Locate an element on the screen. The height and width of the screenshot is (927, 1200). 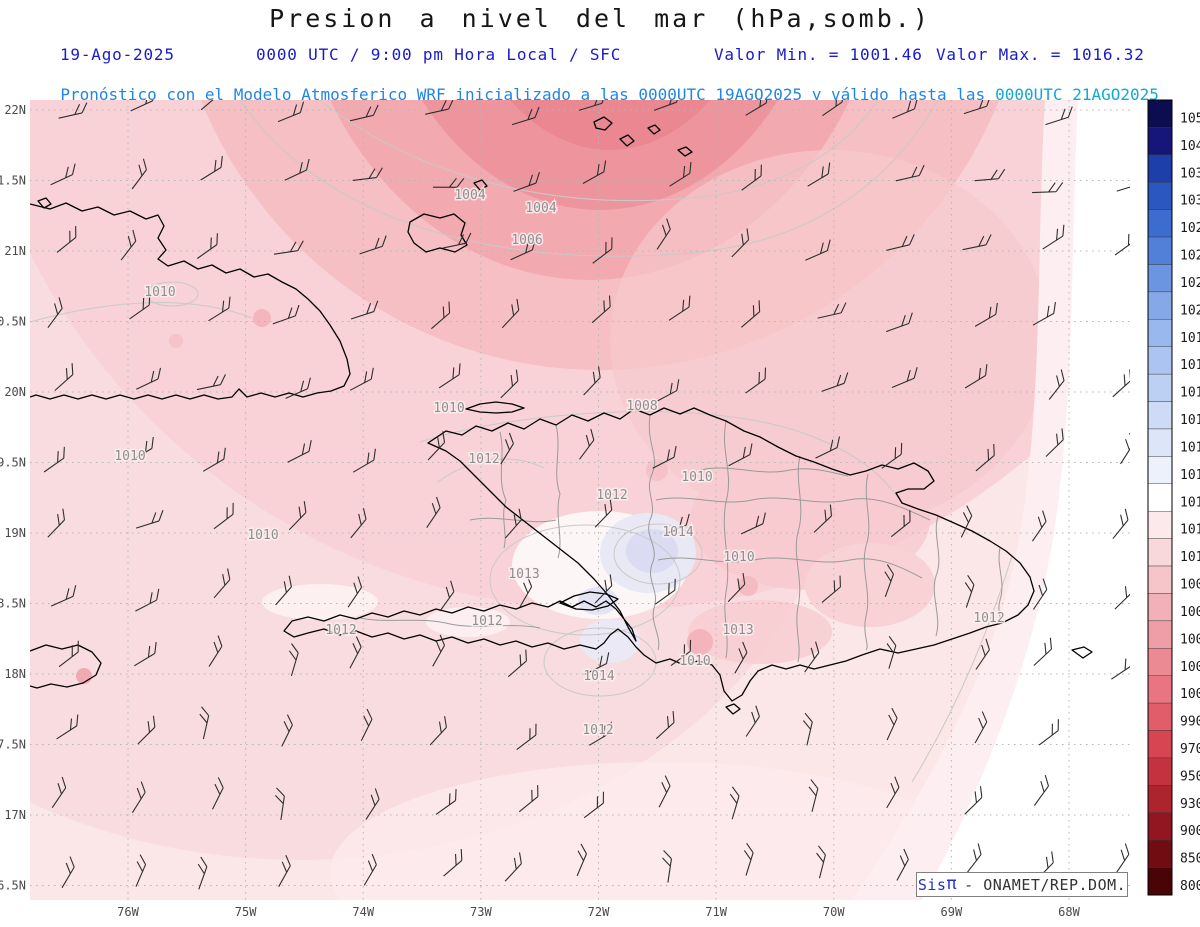
colorbar-value-label: 1013 is located at coordinates (1190, 502).